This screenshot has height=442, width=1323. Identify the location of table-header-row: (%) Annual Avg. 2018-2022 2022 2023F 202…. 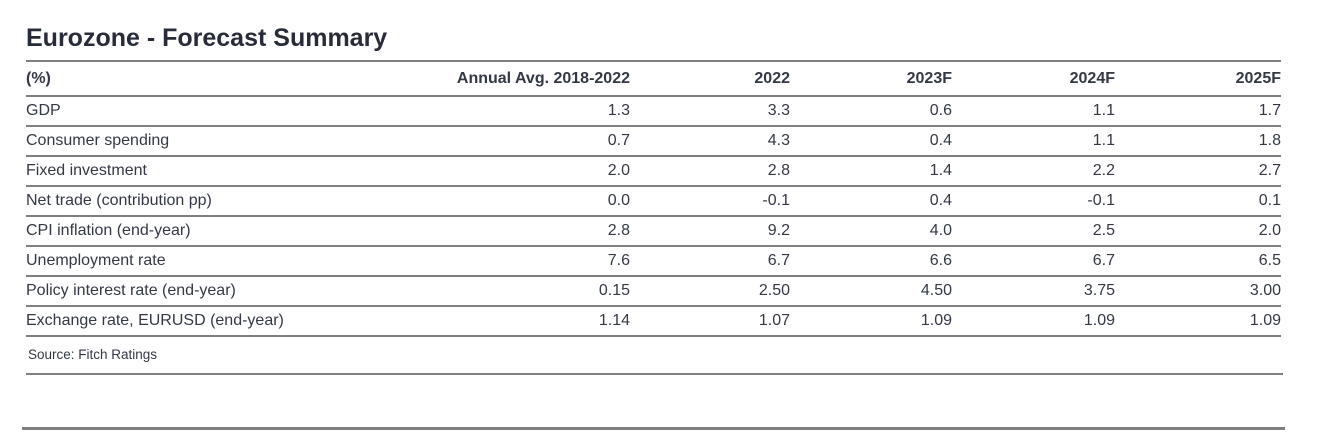
(653, 79).